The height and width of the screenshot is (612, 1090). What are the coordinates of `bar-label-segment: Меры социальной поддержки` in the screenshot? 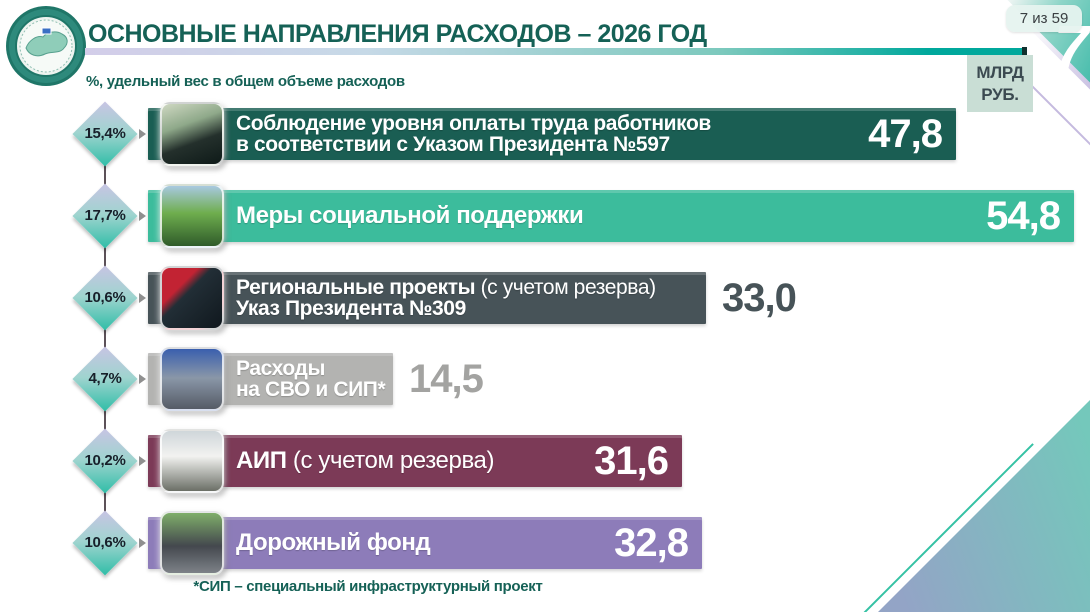 It's located at (410, 215).